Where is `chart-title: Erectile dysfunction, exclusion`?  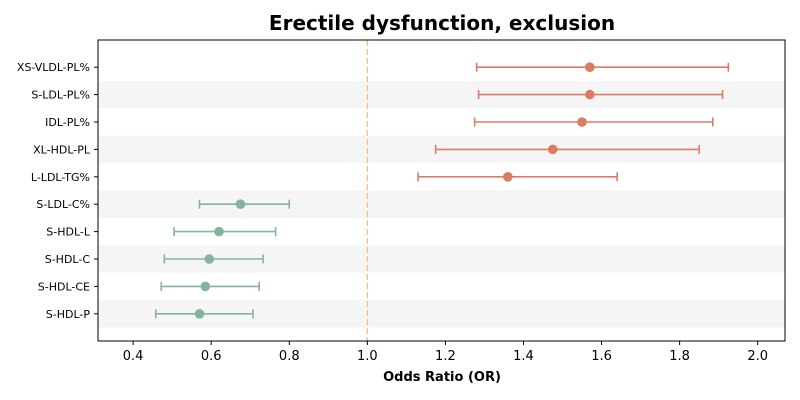 chart-title: Erectile dysfunction, exclusion is located at coordinates (442, 23).